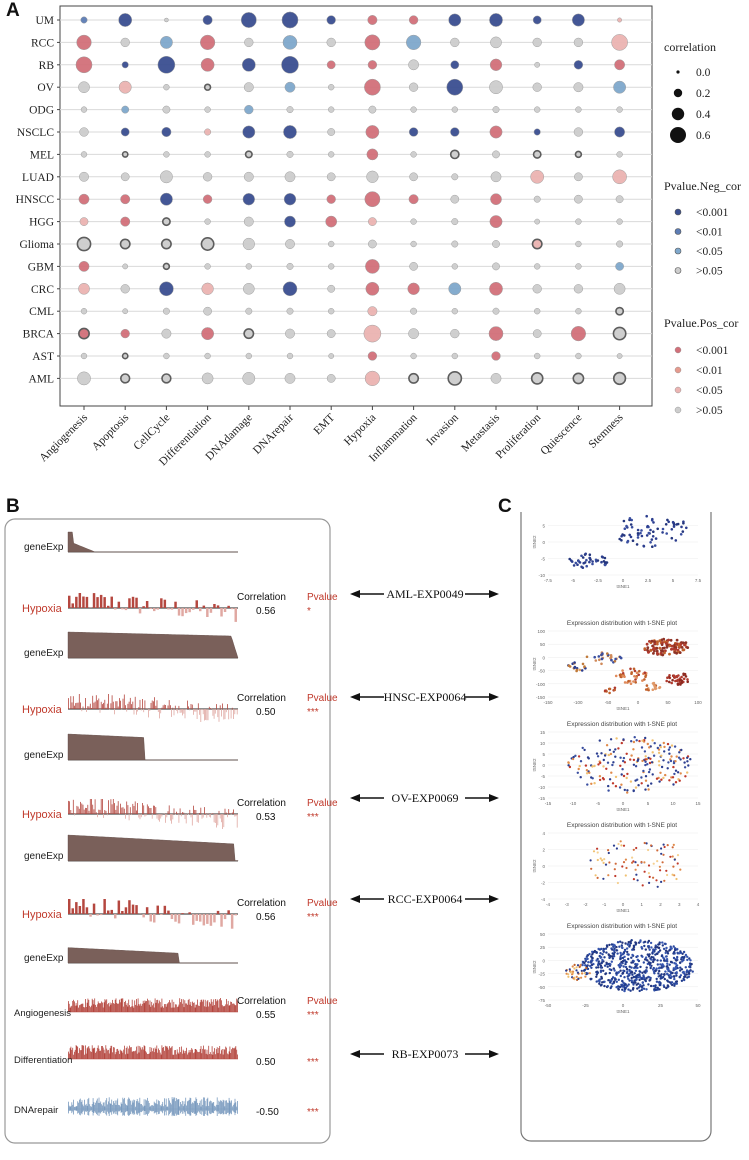 This screenshot has width=749, height=1160. What do you see at coordinates (13, 10) in the screenshot?
I see `panel-a-label: A` at bounding box center [13, 10].